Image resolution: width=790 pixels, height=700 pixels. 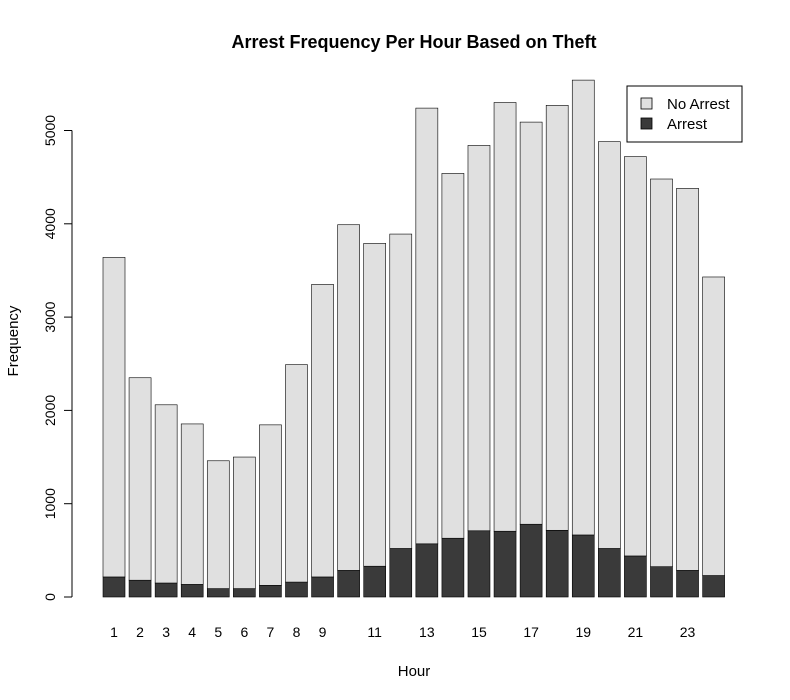 I want to click on x-tick-label: 2, so click(x=140, y=632).